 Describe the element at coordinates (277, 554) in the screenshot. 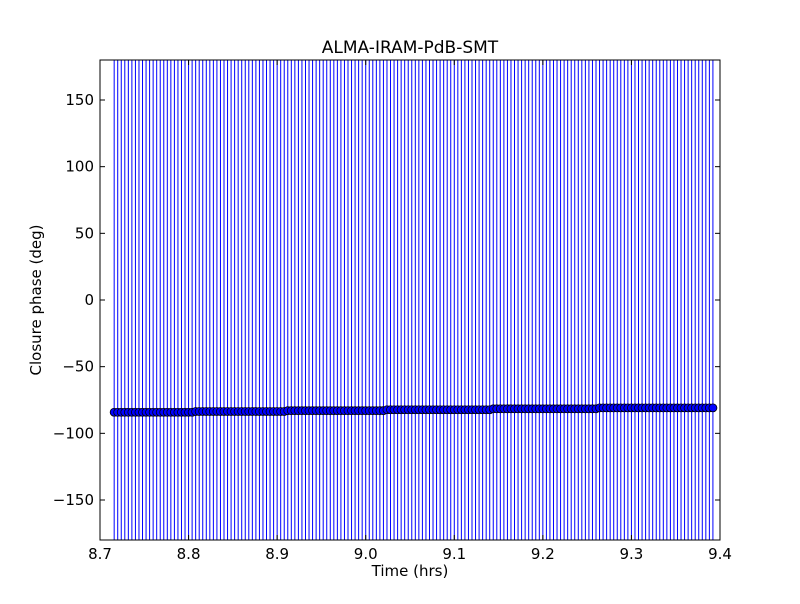

I see `x-tick-label: 8.9` at that location.